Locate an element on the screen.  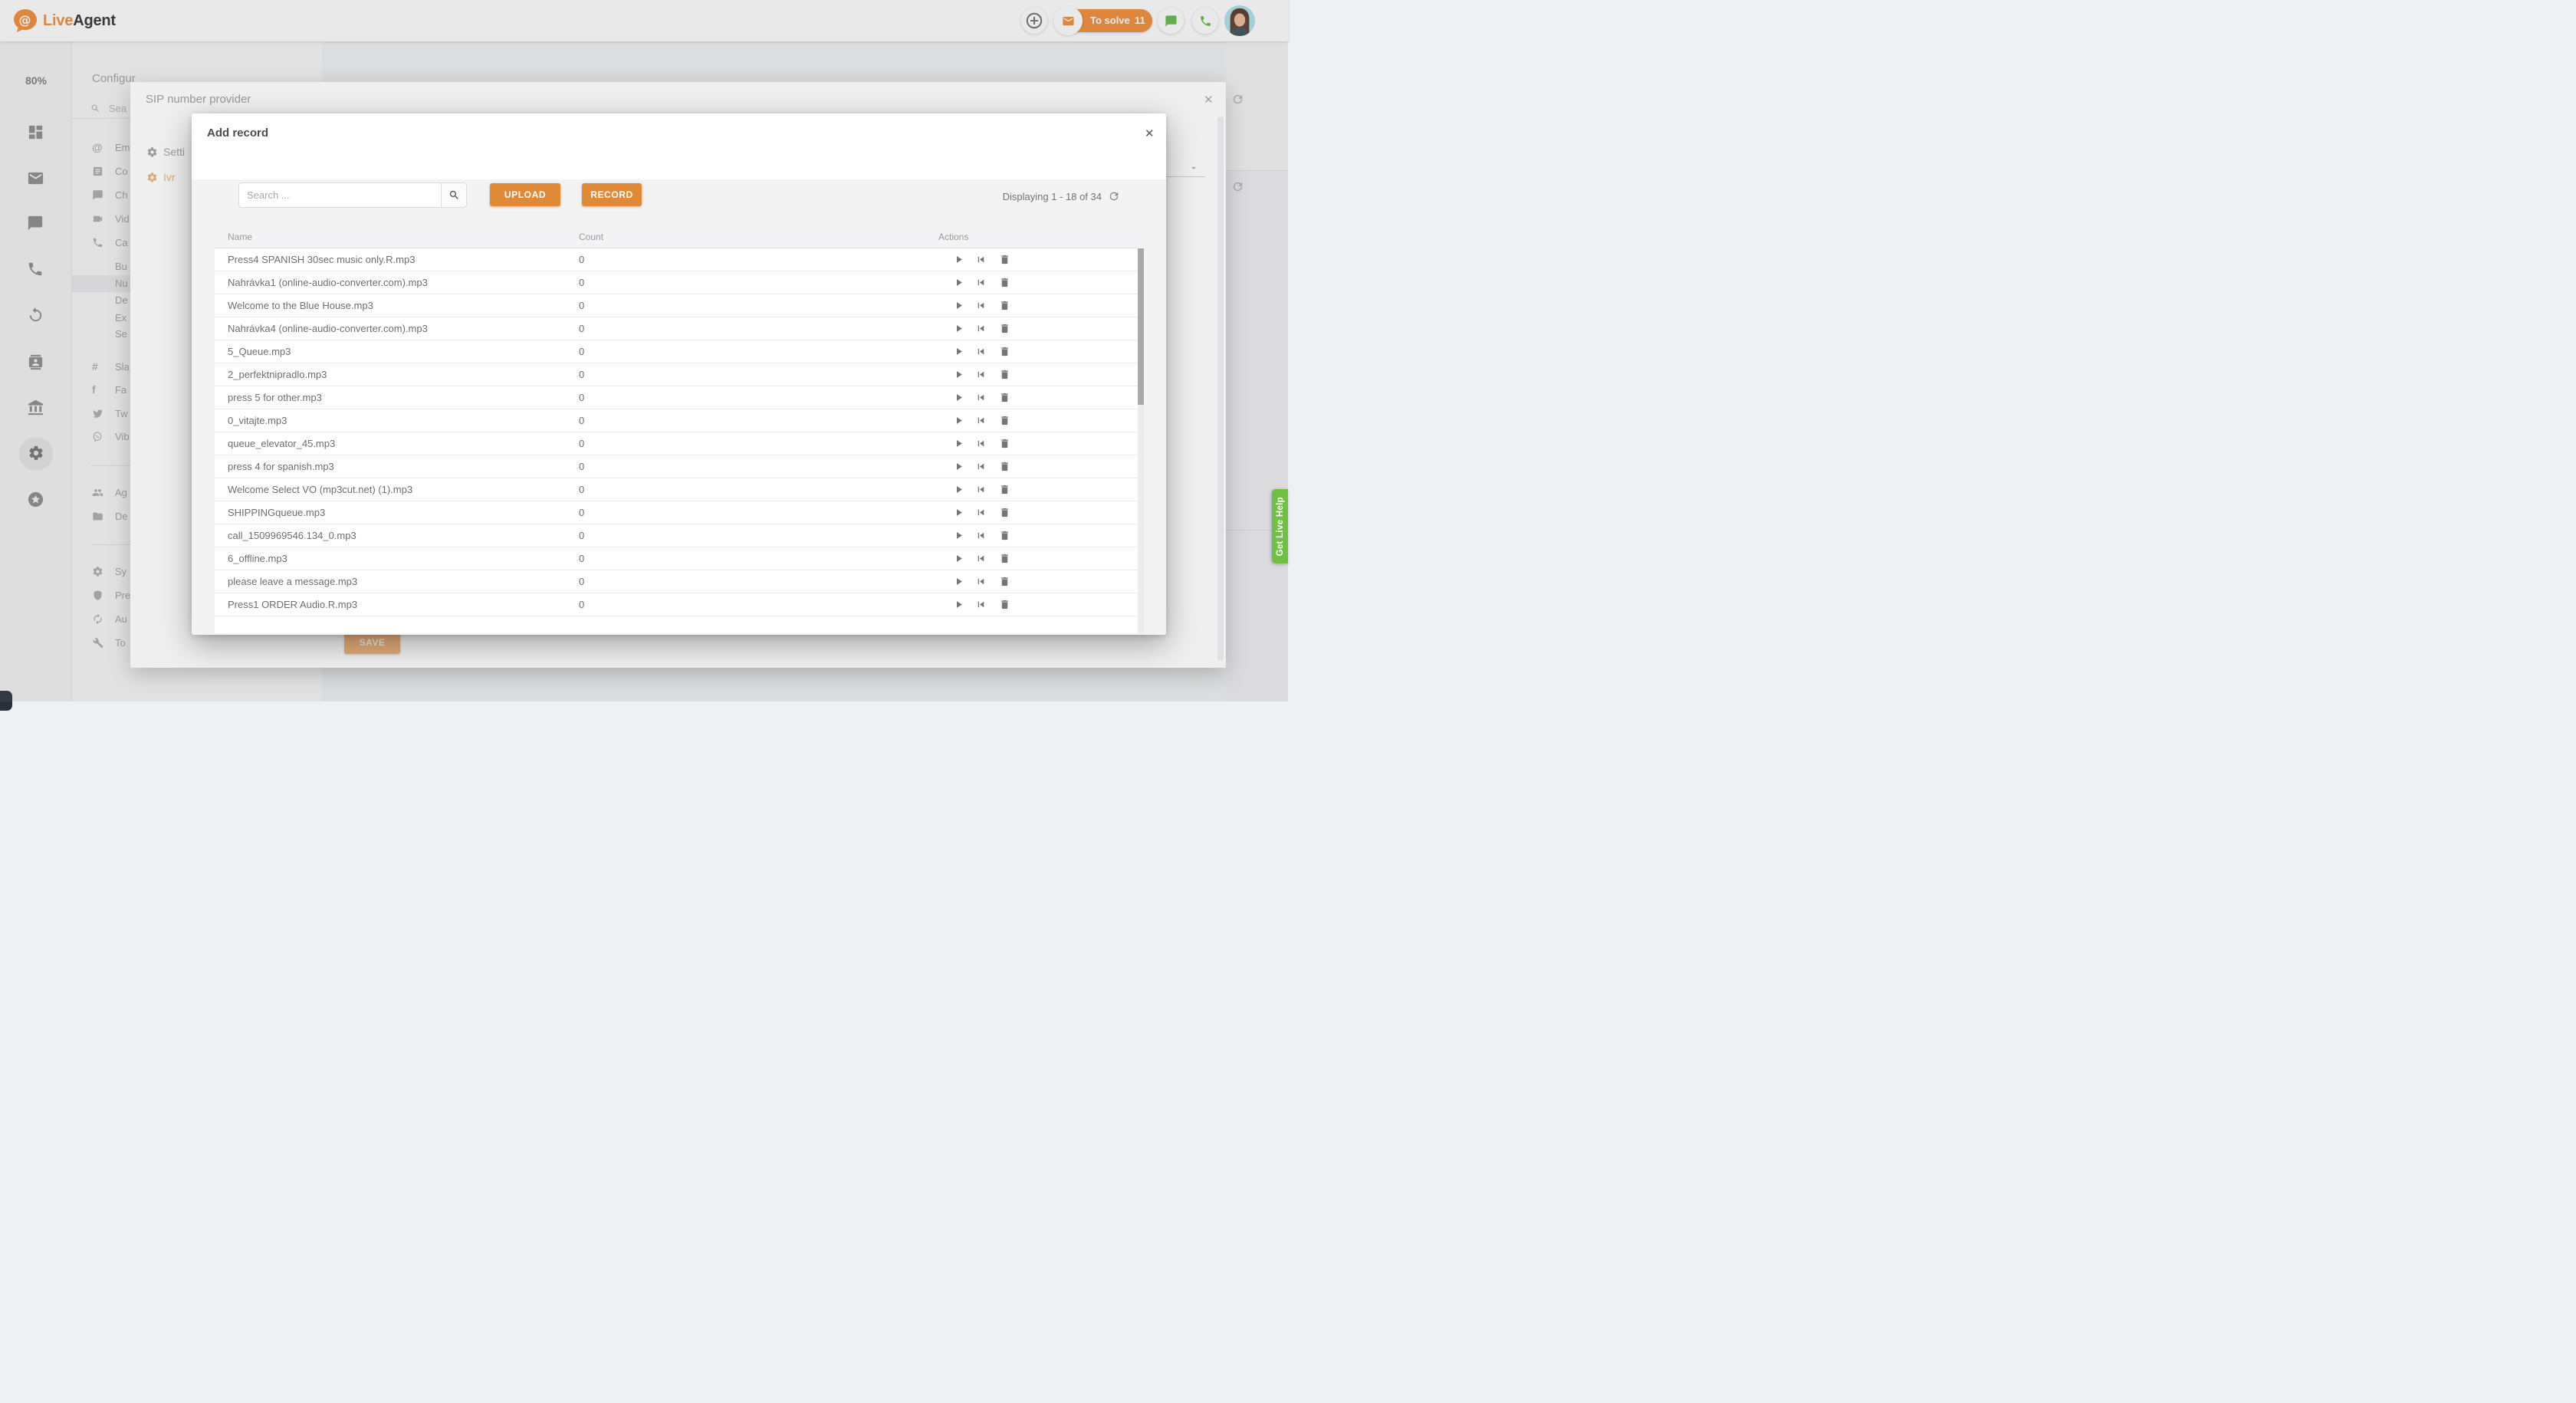
settings-nav-item: Co is located at coordinates (197, 172).